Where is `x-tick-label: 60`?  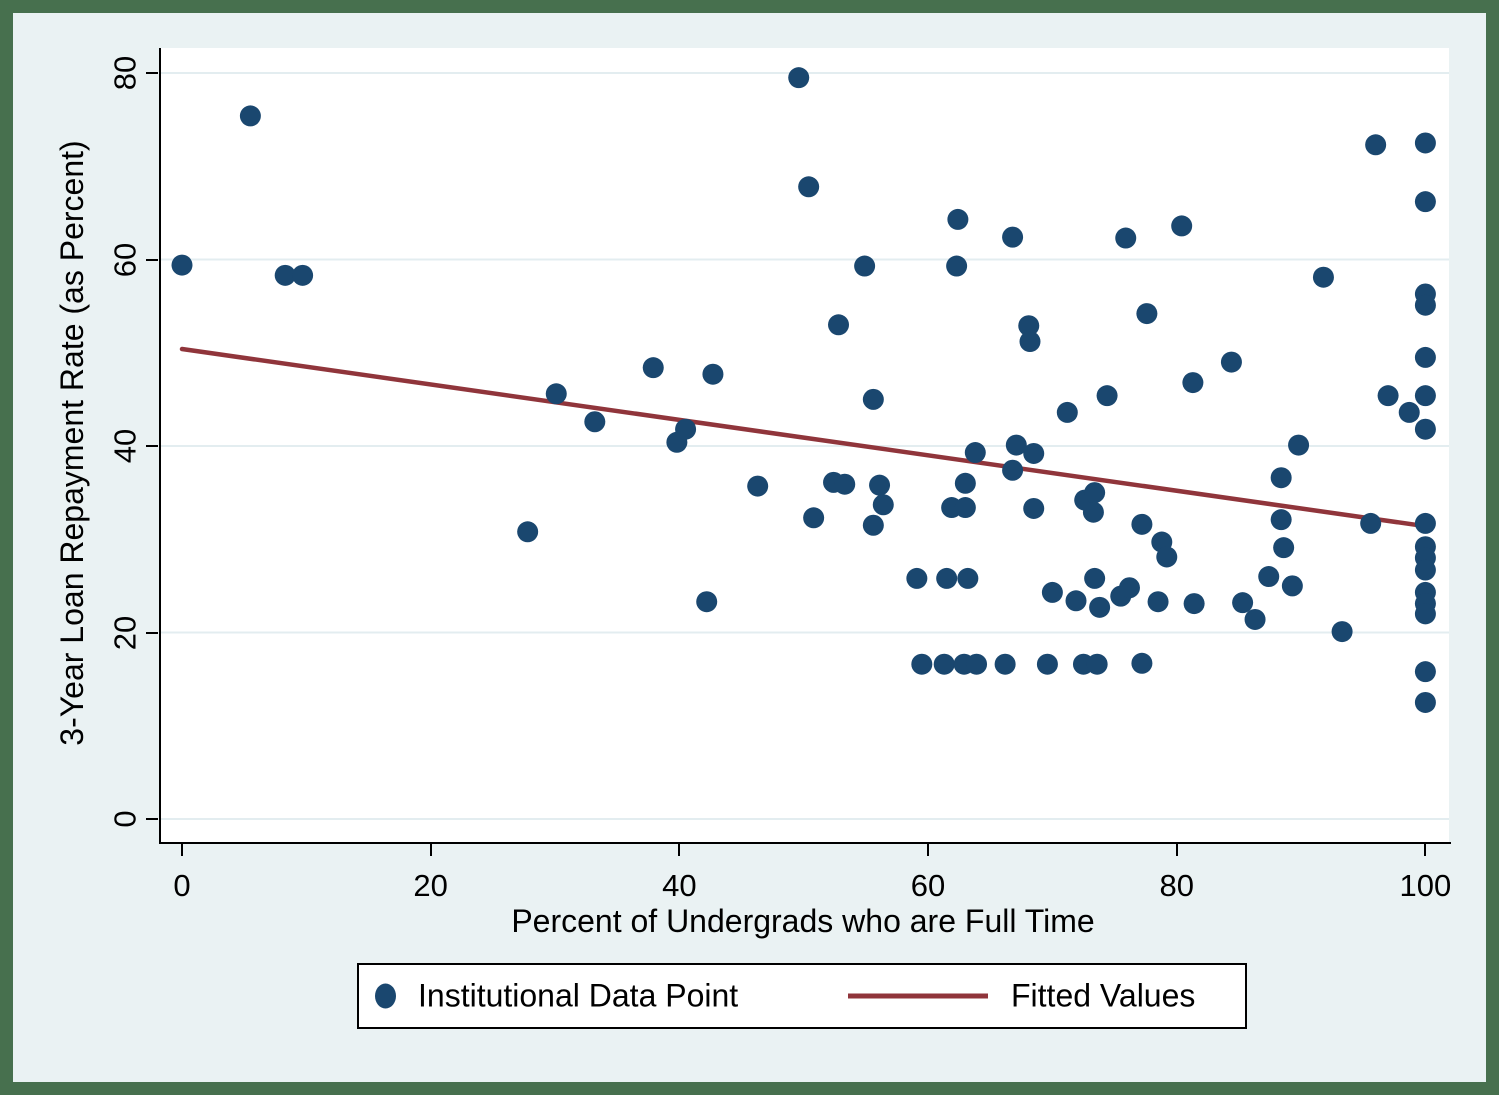 x-tick-label: 60 is located at coordinates (928, 885).